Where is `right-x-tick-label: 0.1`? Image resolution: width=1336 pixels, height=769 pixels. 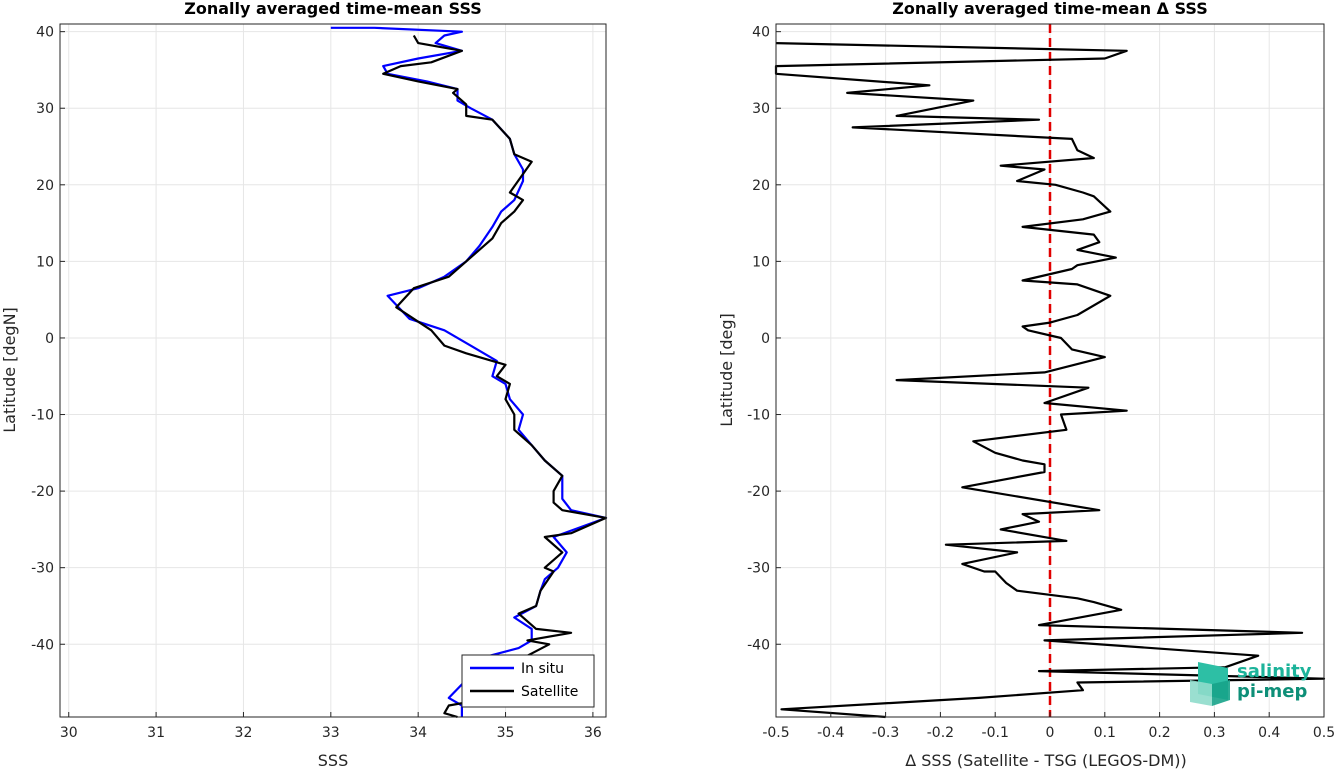 right-x-tick-label: 0.1 is located at coordinates (1105, 733).